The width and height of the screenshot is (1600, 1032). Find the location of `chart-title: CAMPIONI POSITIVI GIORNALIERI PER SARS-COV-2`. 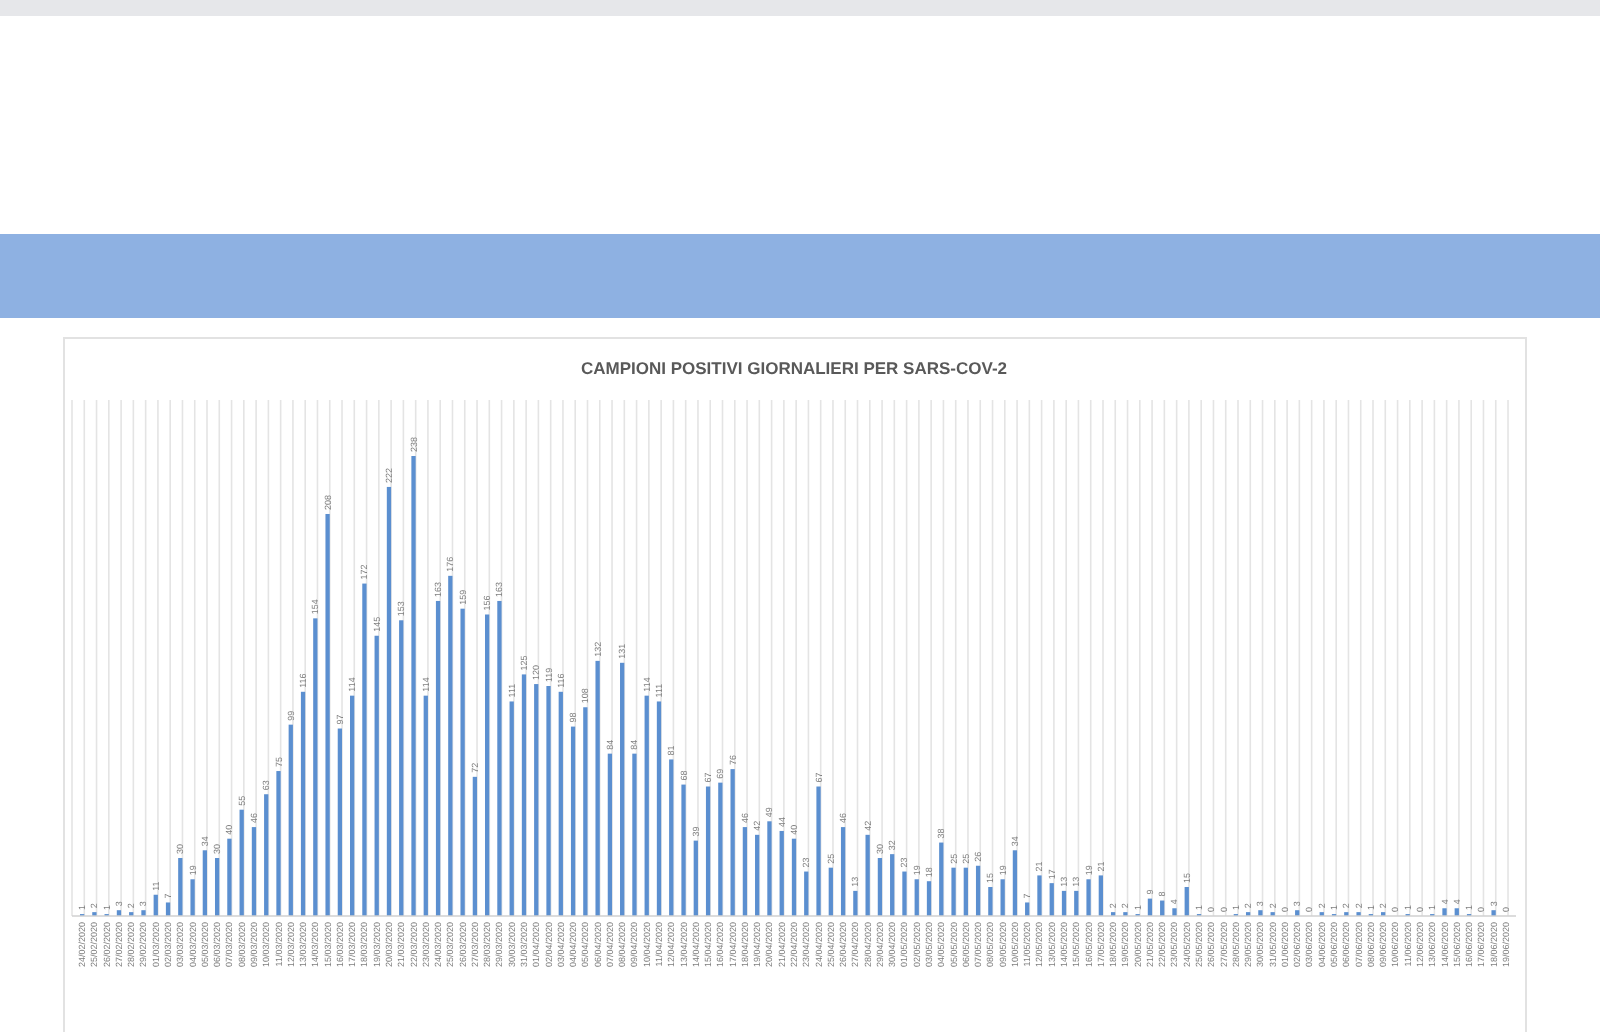

chart-title: CAMPIONI POSITIVI GIORNALIERI PER SARS-COV-2 is located at coordinates (794, 368).